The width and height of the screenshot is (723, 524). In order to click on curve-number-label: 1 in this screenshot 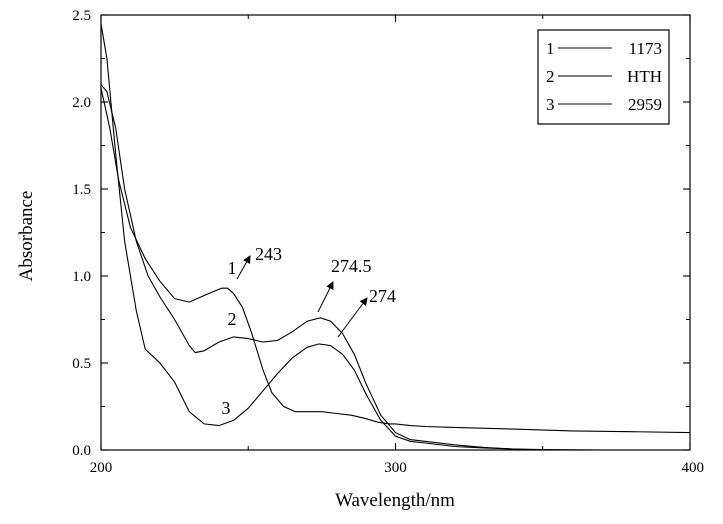, I will do `click(232, 268)`.